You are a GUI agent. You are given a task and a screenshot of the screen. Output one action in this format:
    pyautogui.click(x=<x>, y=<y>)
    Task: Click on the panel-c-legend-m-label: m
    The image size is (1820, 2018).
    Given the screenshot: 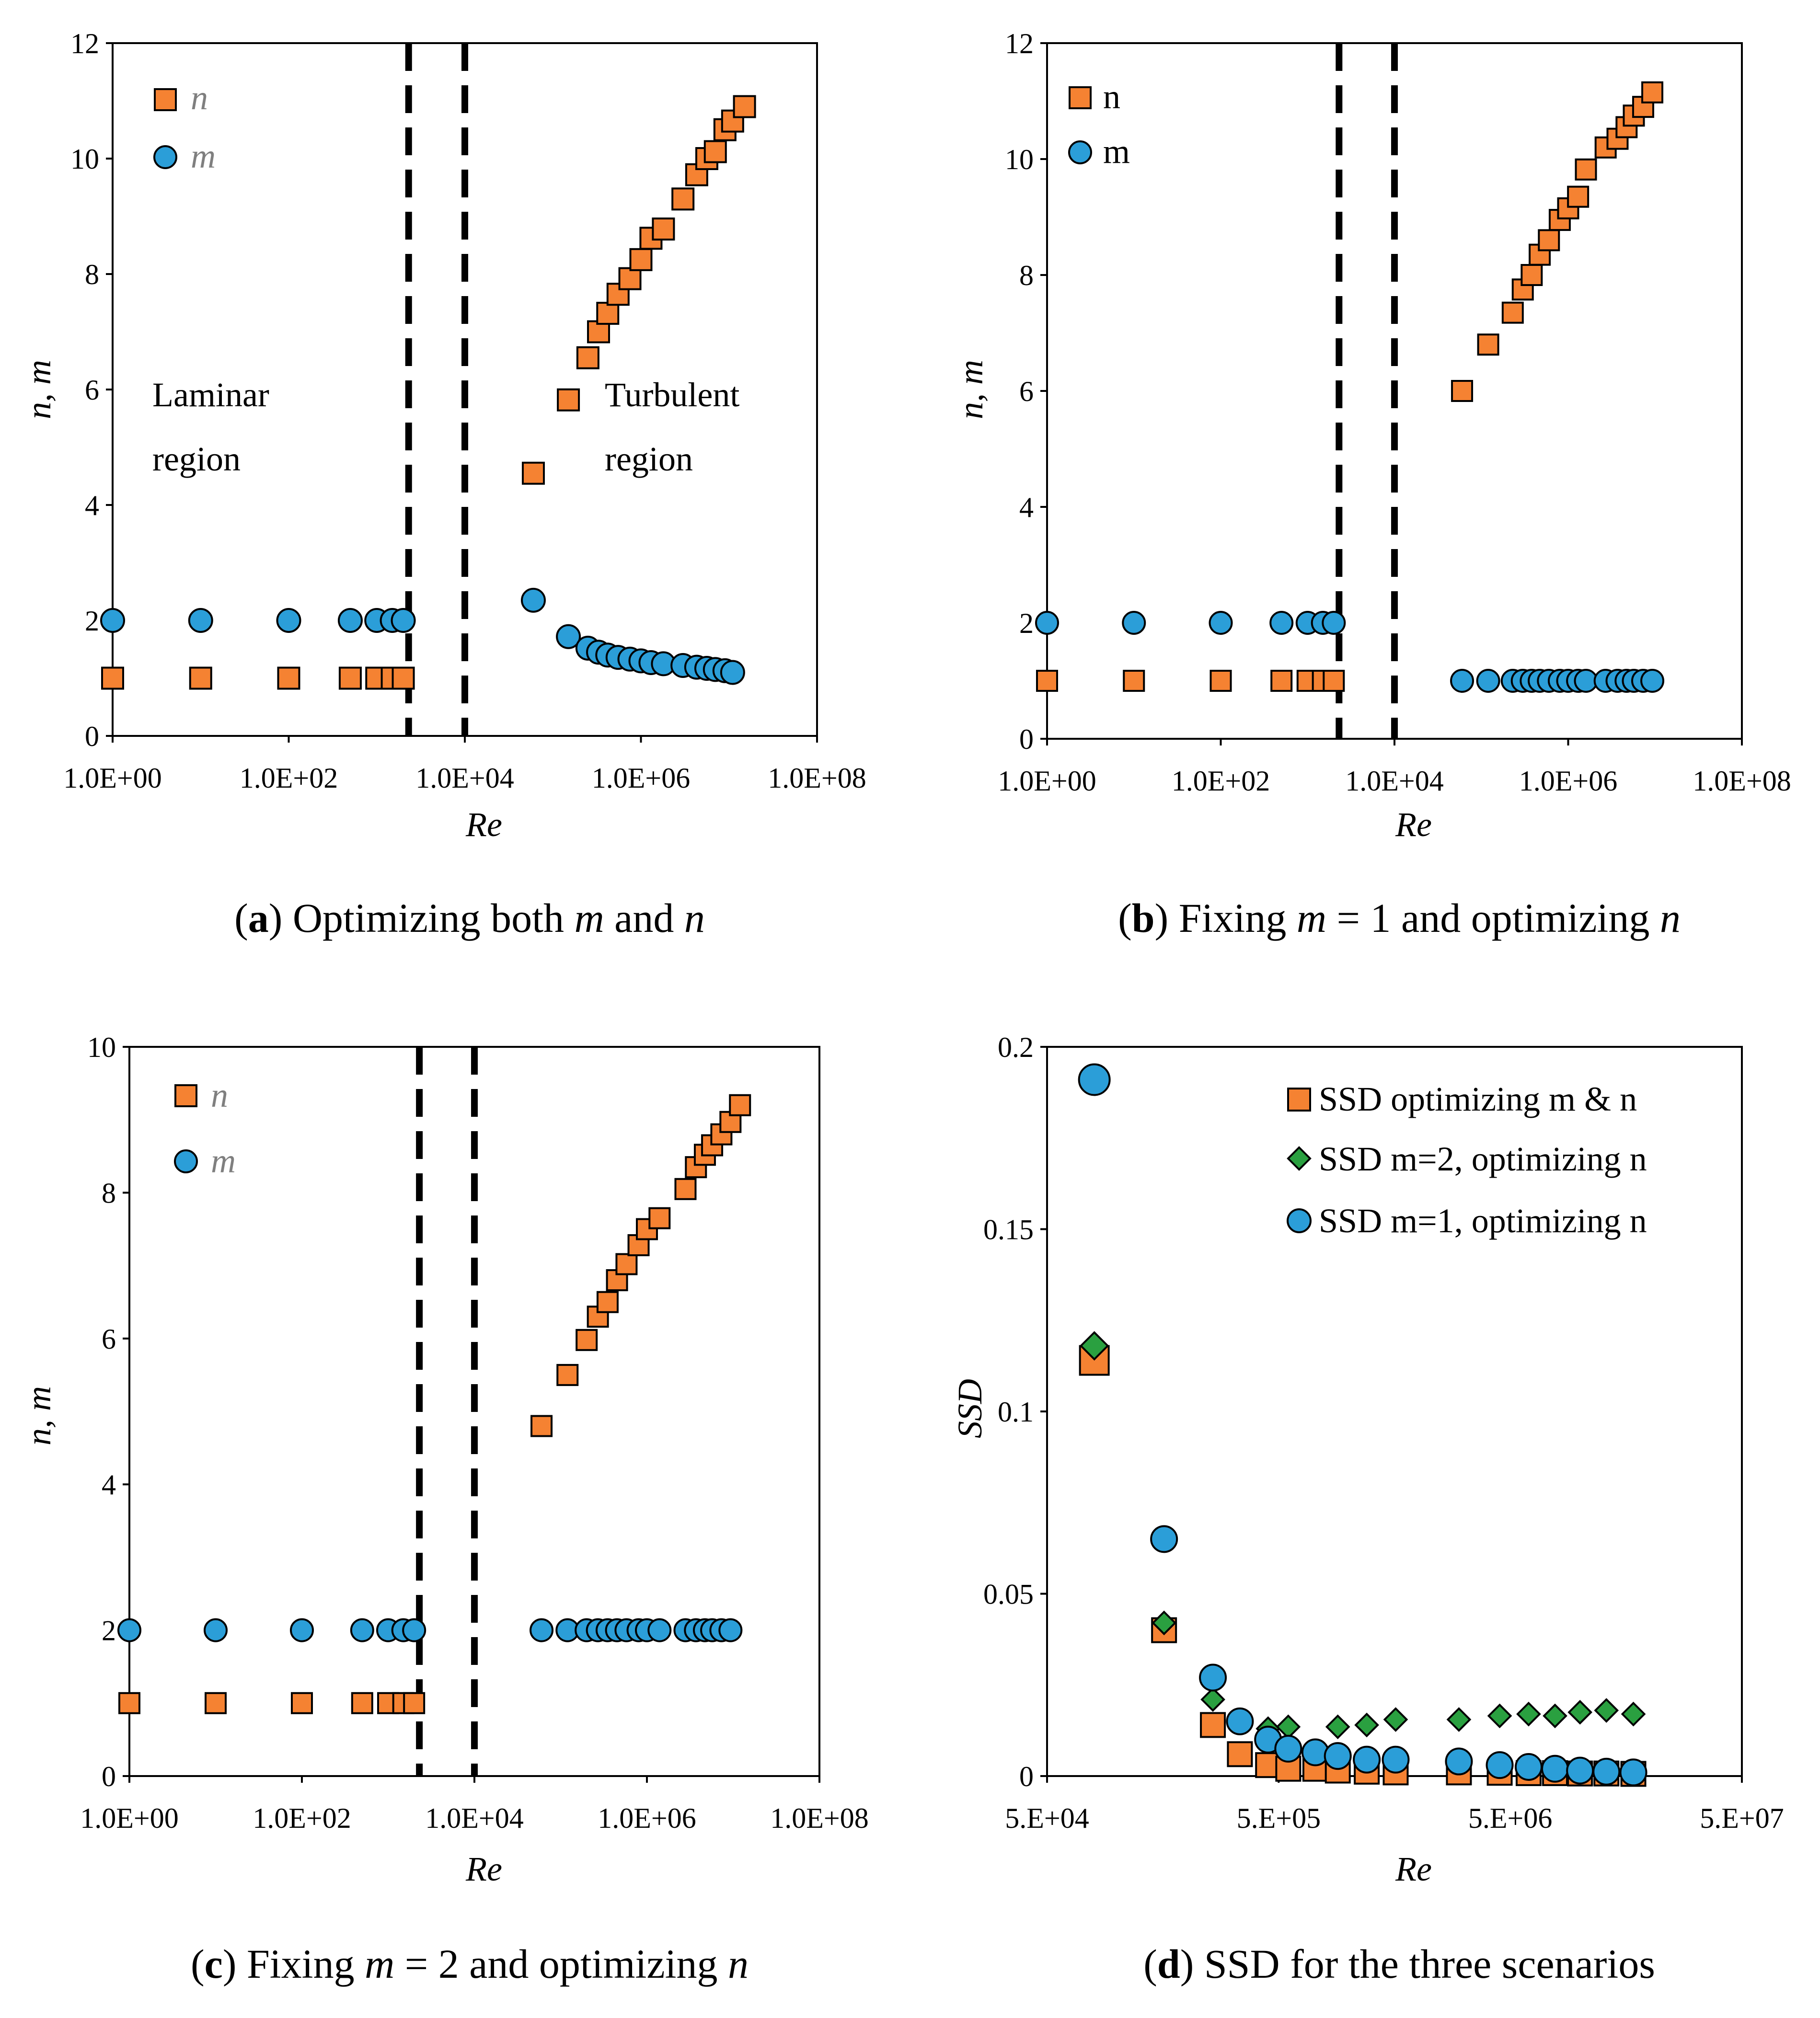 What is the action you would take?
    pyautogui.click(x=224, y=1161)
    